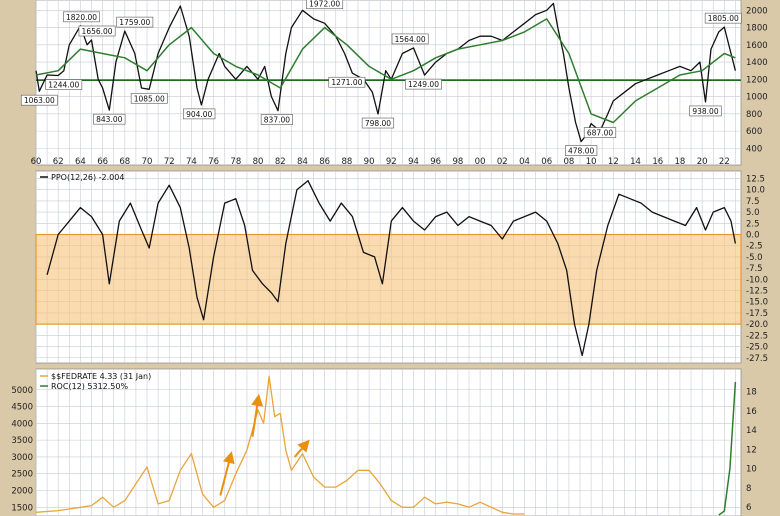 The height and width of the screenshot is (516, 780). I want to click on price-tick-label: 1800, so click(757, 29).